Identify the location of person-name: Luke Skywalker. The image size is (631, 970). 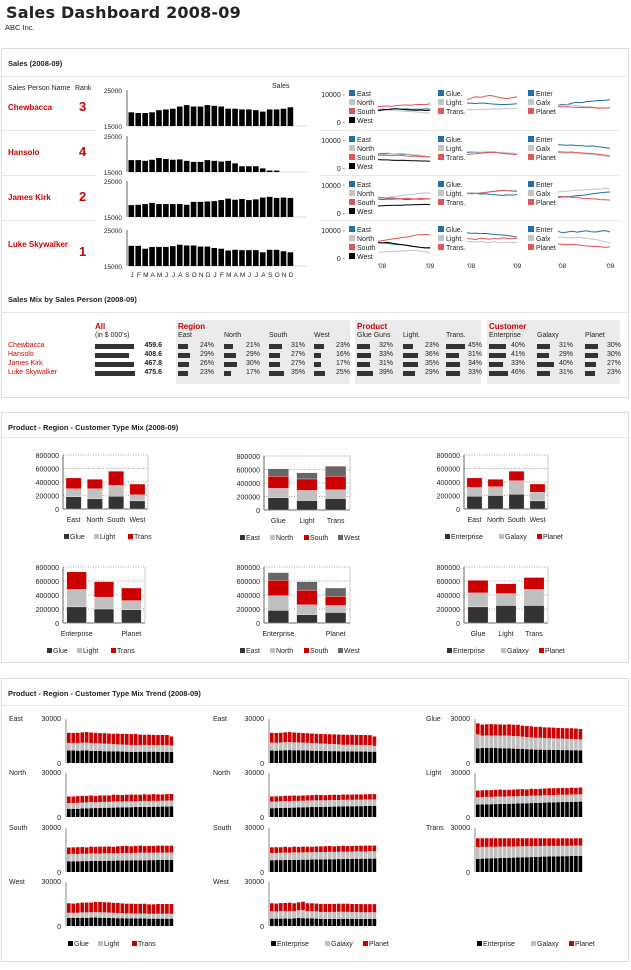
(38, 244).